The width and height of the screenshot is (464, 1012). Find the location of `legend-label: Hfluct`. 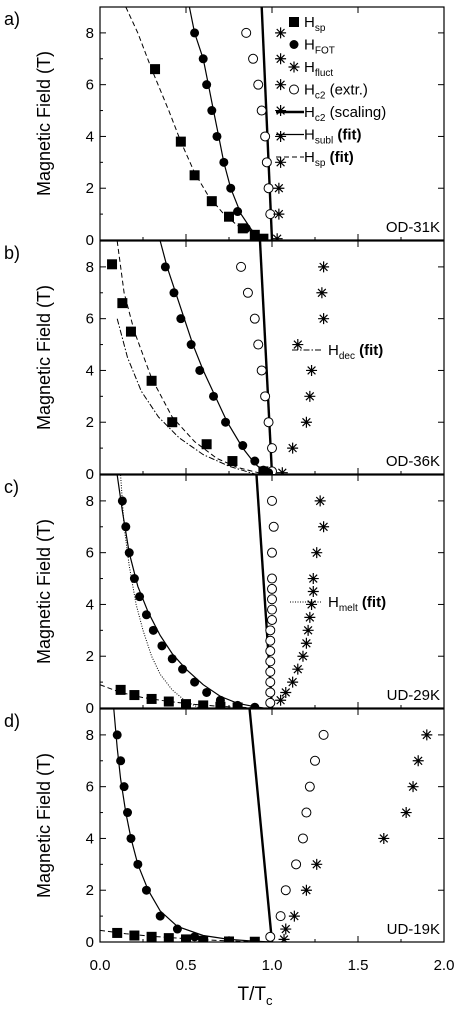

legend-label: Hfluct is located at coordinates (318, 69).